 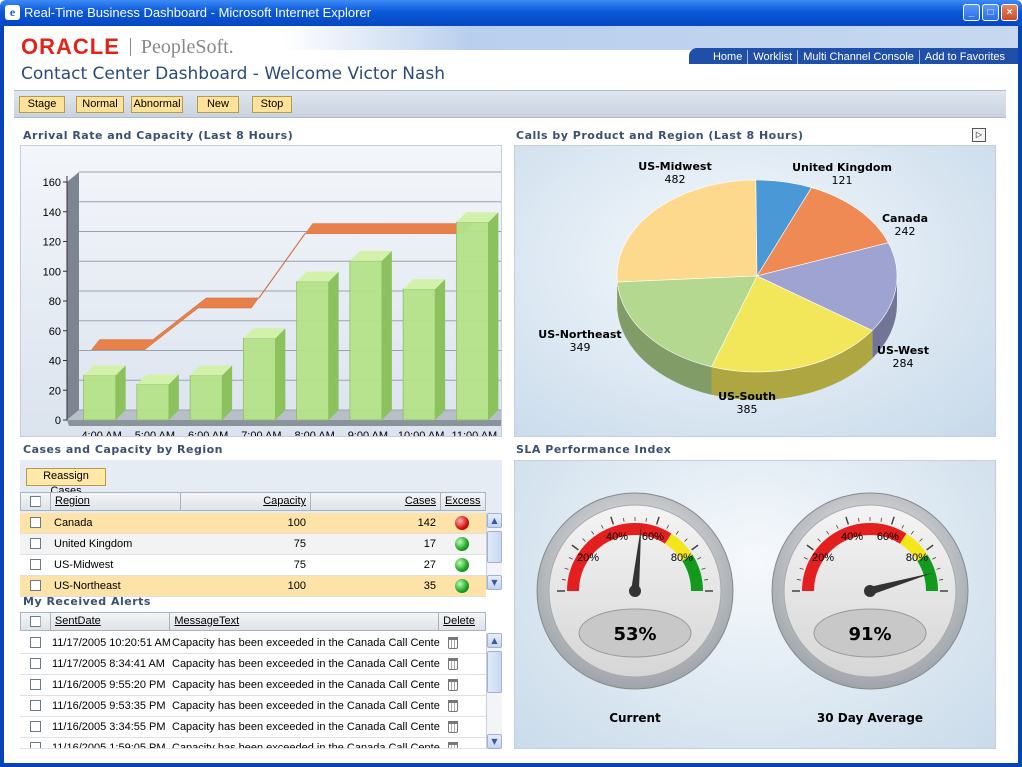 I want to click on col-region: Region, so click(x=116, y=501).